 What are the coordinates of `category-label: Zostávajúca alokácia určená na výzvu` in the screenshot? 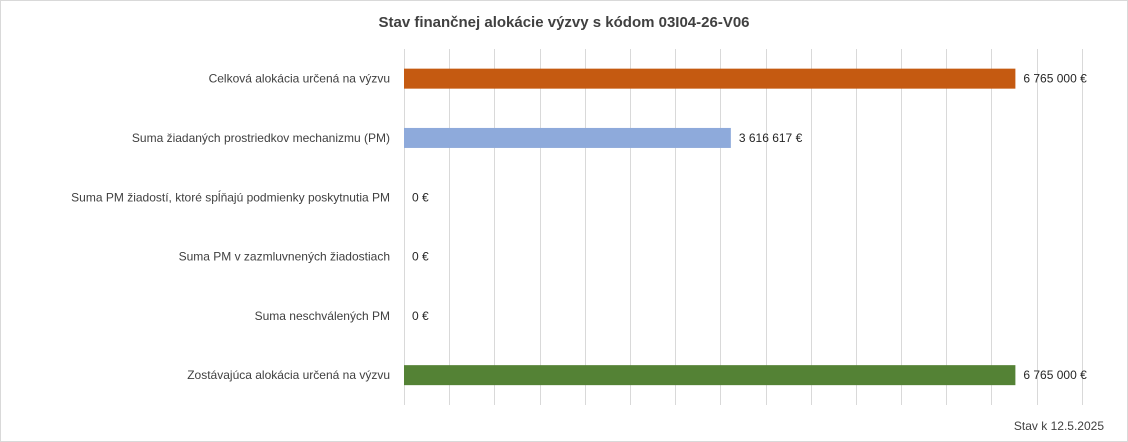 It's located at (288, 375).